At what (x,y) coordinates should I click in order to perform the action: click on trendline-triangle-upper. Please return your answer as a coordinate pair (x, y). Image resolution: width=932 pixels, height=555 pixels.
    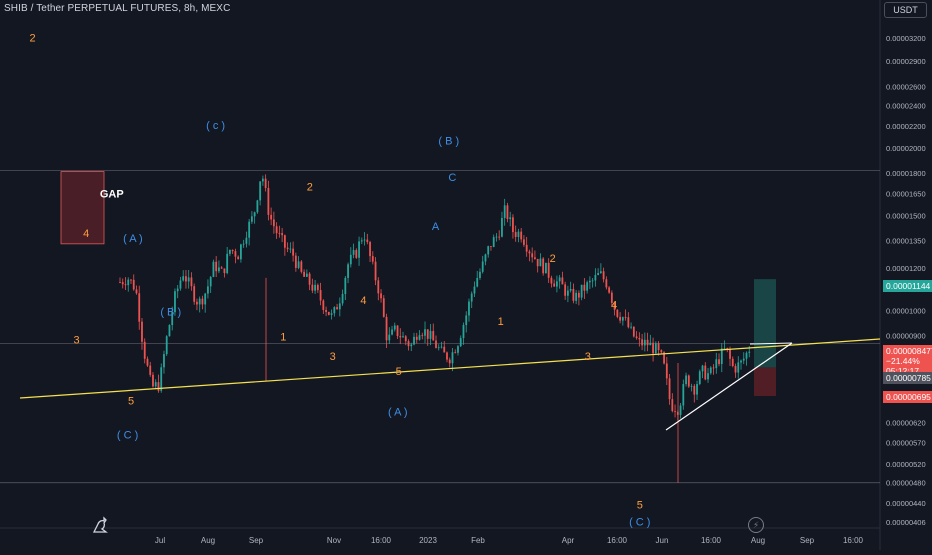
    Looking at the image, I should click on (771, 343).